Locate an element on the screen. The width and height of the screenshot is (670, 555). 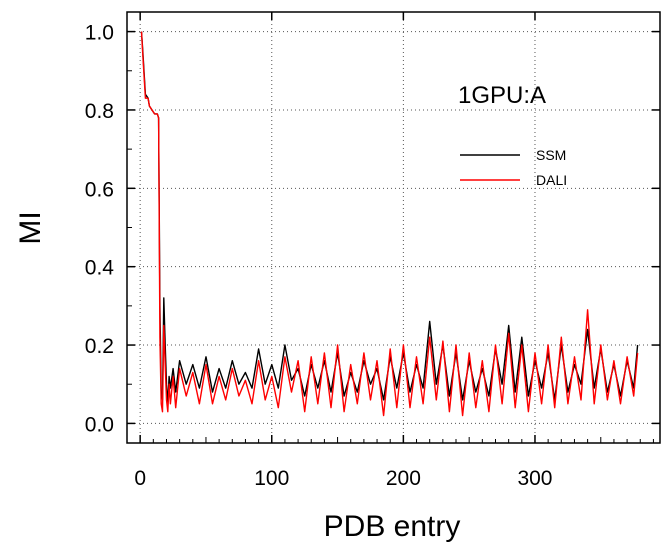
y-tick-label: 0.6 is located at coordinates (99, 189).